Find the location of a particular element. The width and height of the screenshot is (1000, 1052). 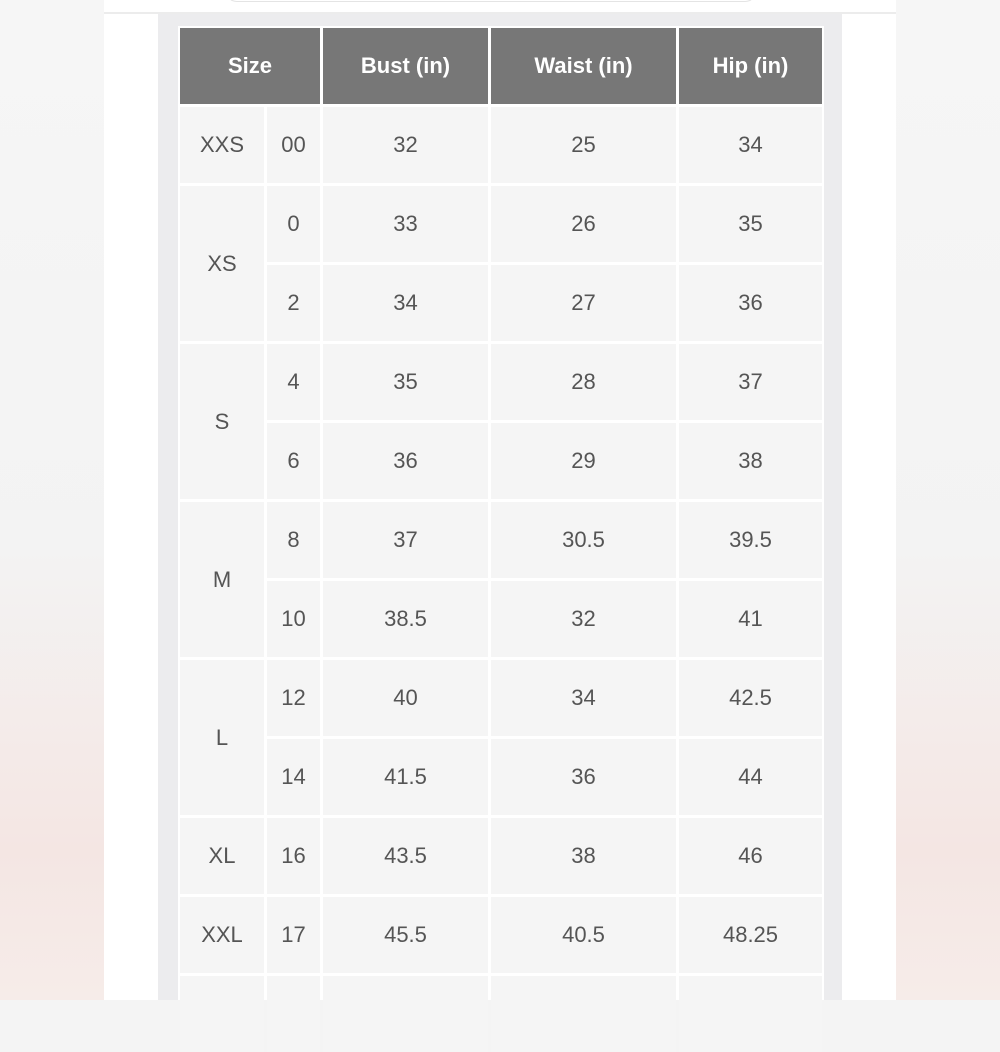

waist-cell: 28 is located at coordinates (583, 382).